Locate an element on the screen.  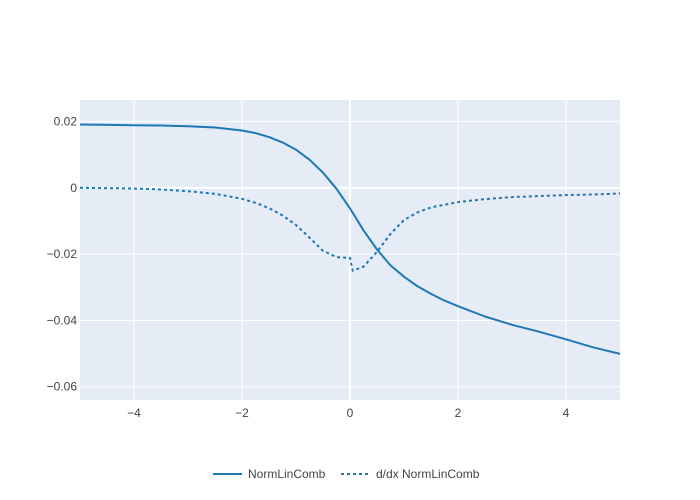
legend-item: d/dx NormLinComb is located at coordinates (410, 474).